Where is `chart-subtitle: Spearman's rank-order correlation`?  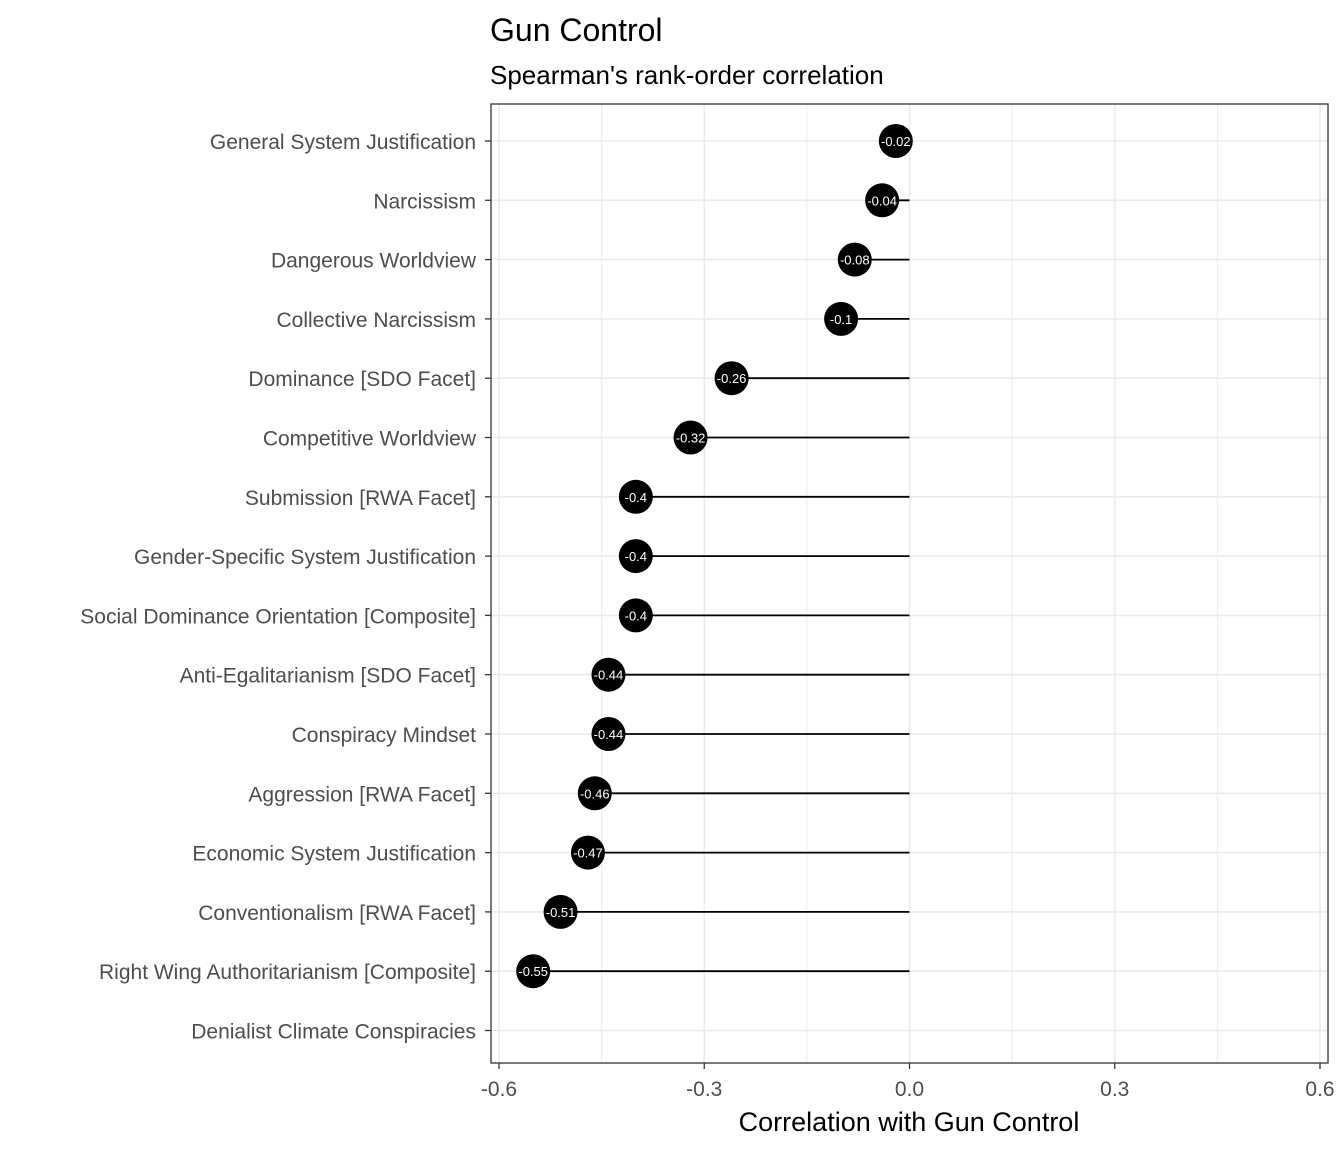 chart-subtitle: Spearman's rank-order correlation is located at coordinates (687, 75).